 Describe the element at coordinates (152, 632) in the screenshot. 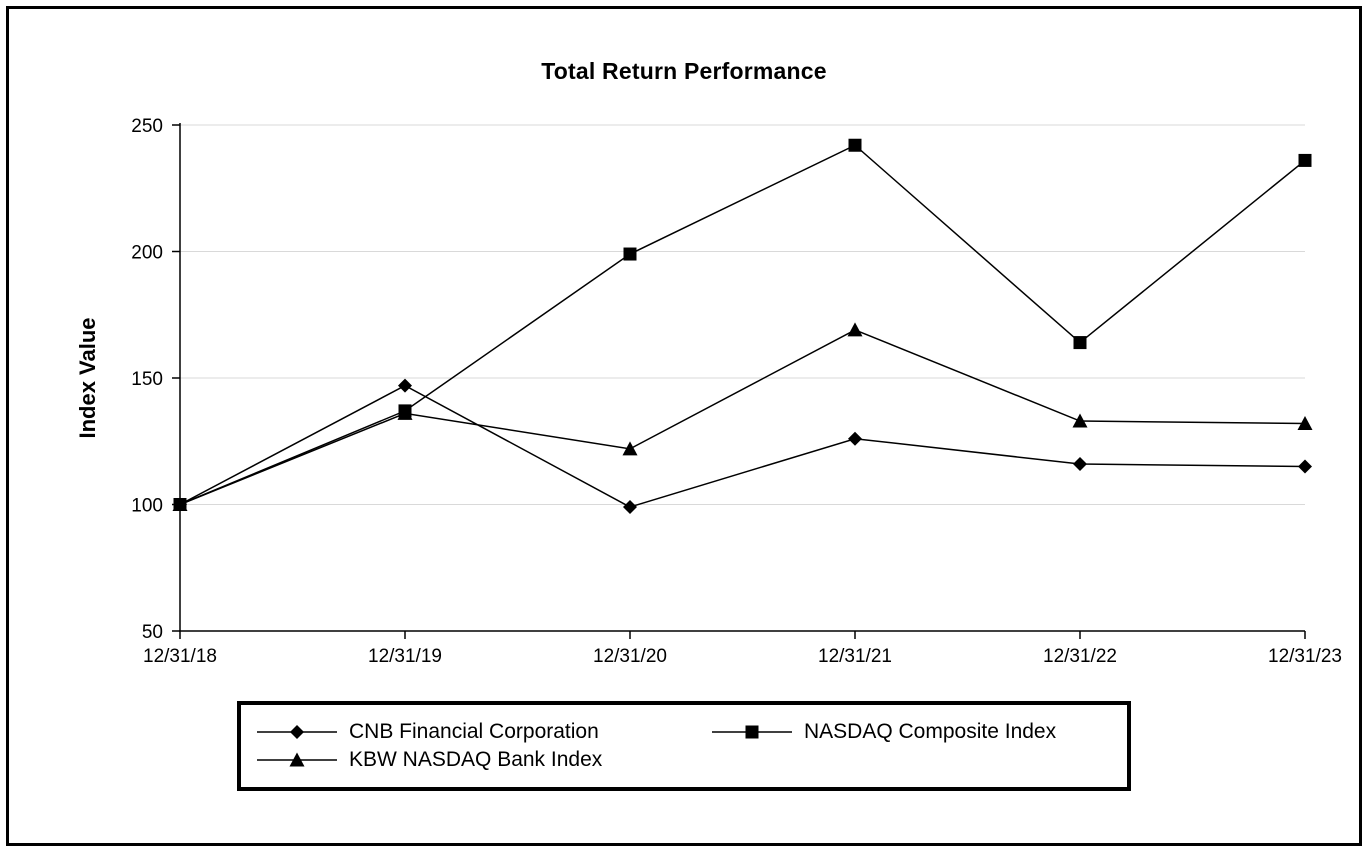

I see `svg-text: 50` at that location.